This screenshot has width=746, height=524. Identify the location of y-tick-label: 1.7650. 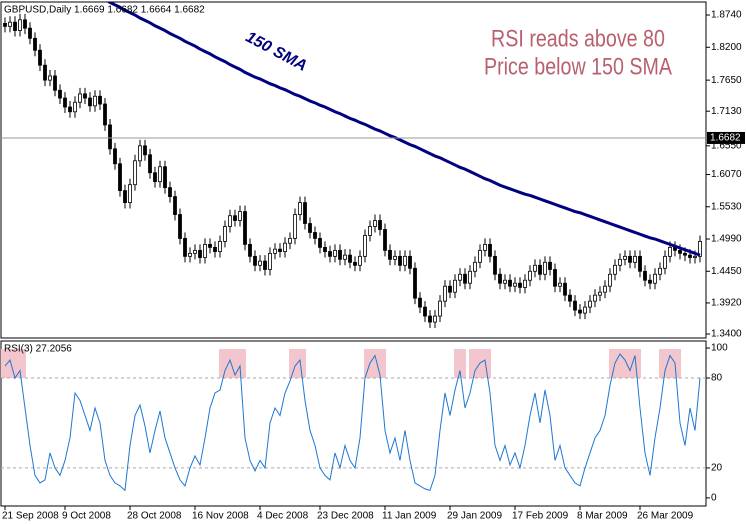
(726, 80).